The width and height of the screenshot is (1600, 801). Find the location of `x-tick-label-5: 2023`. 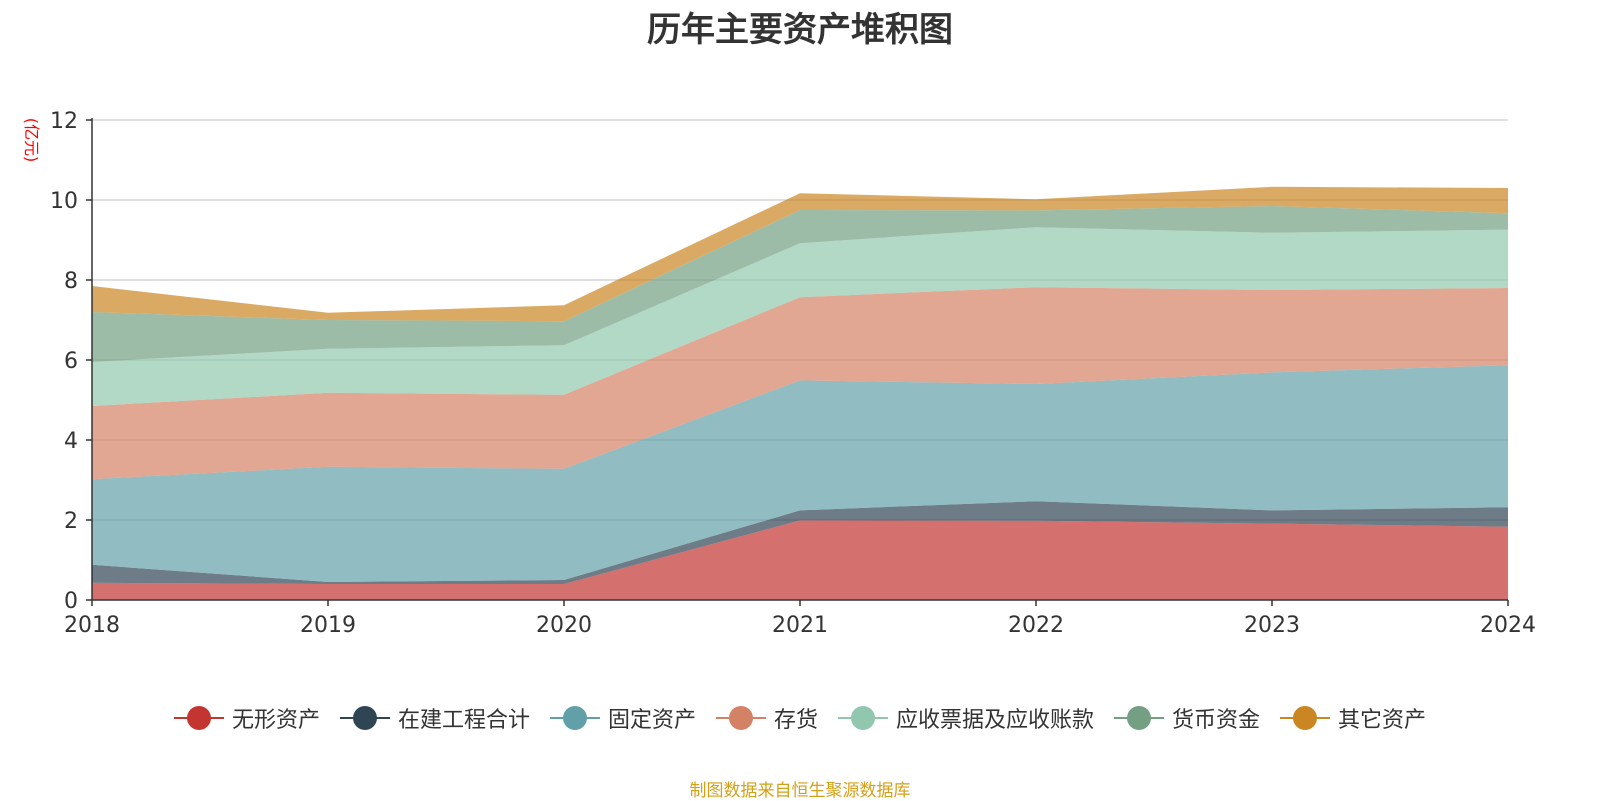

x-tick-label-5: 2023 is located at coordinates (1272, 625).